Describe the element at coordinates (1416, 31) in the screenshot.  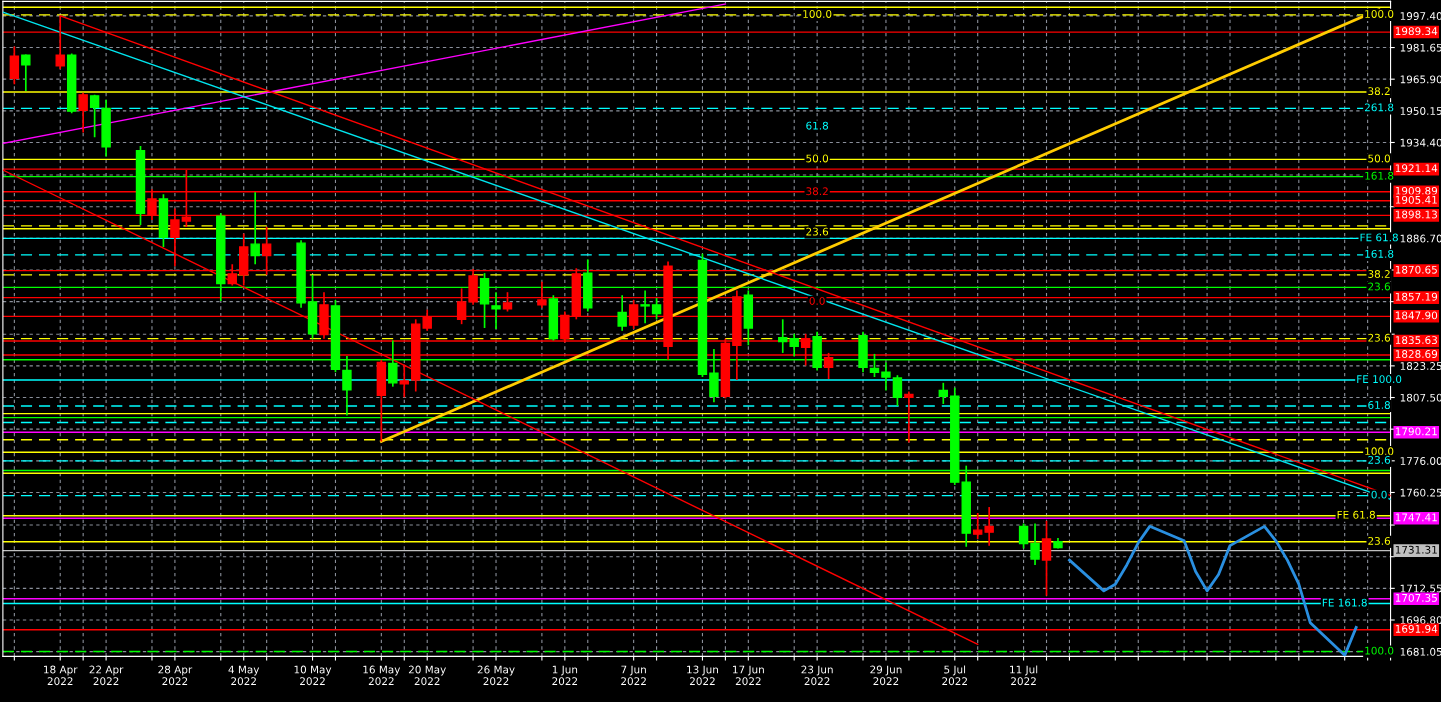
I see `ref-line-label: 1989.34` at that location.